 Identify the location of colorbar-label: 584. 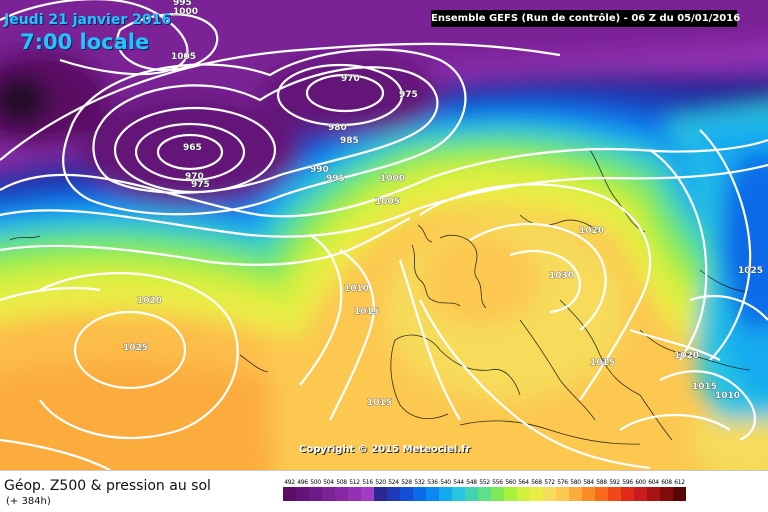
(588, 482).